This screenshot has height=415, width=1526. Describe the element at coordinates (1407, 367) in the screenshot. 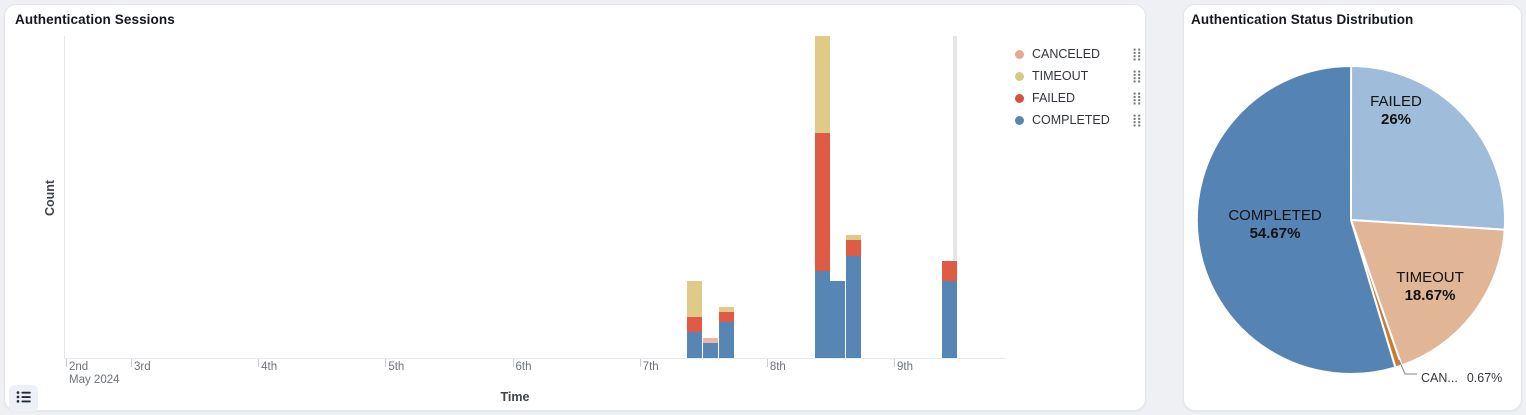

I see `pie-leader-line-canceled` at that location.